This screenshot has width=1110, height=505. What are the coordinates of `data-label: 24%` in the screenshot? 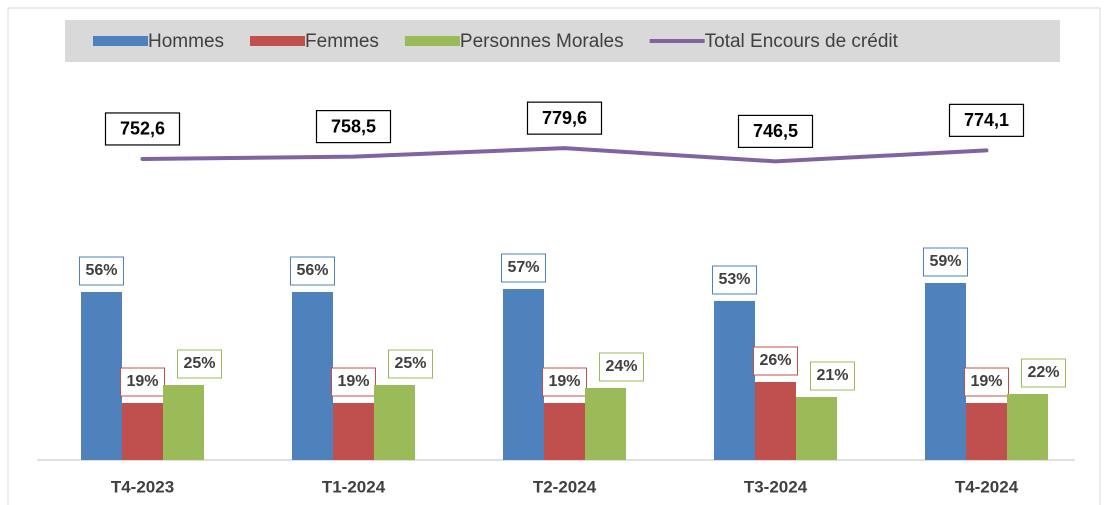 It's located at (621, 366).